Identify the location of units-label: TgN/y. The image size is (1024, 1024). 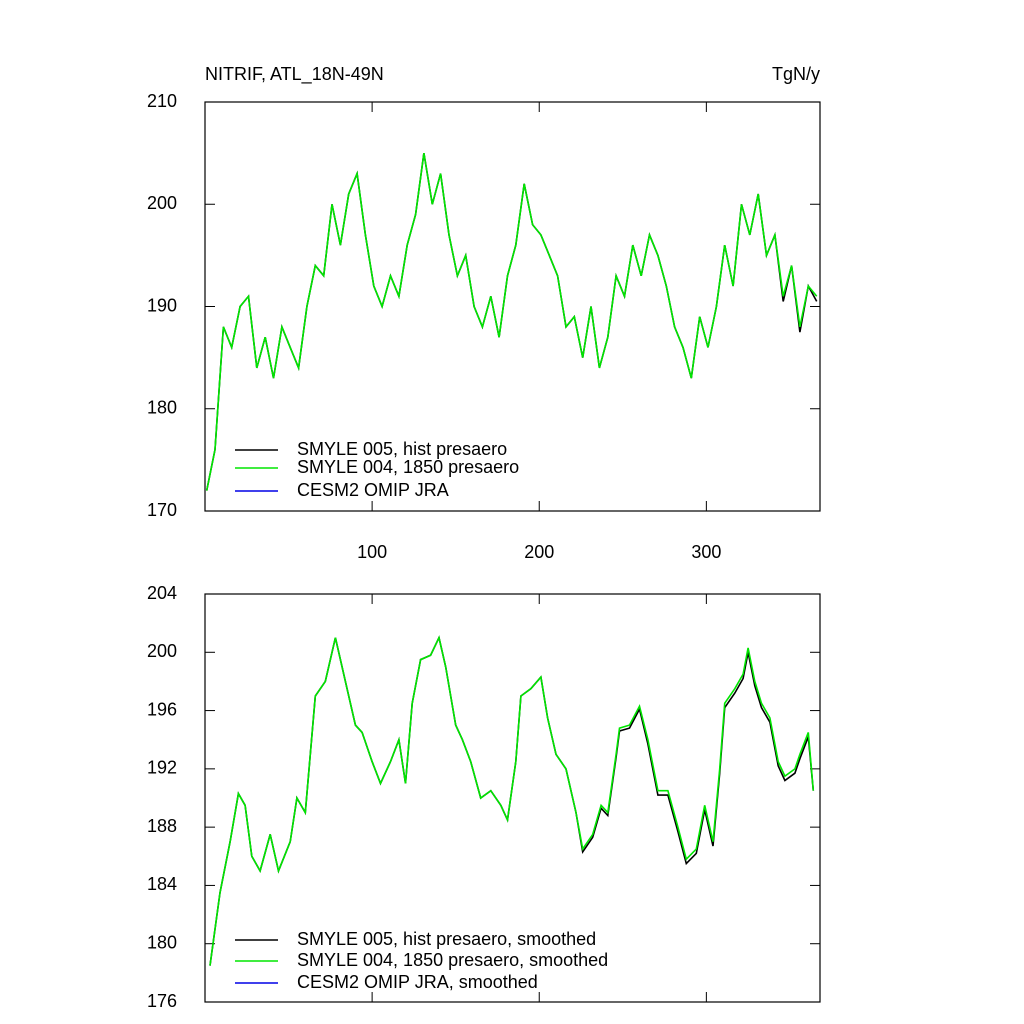
(796, 74).